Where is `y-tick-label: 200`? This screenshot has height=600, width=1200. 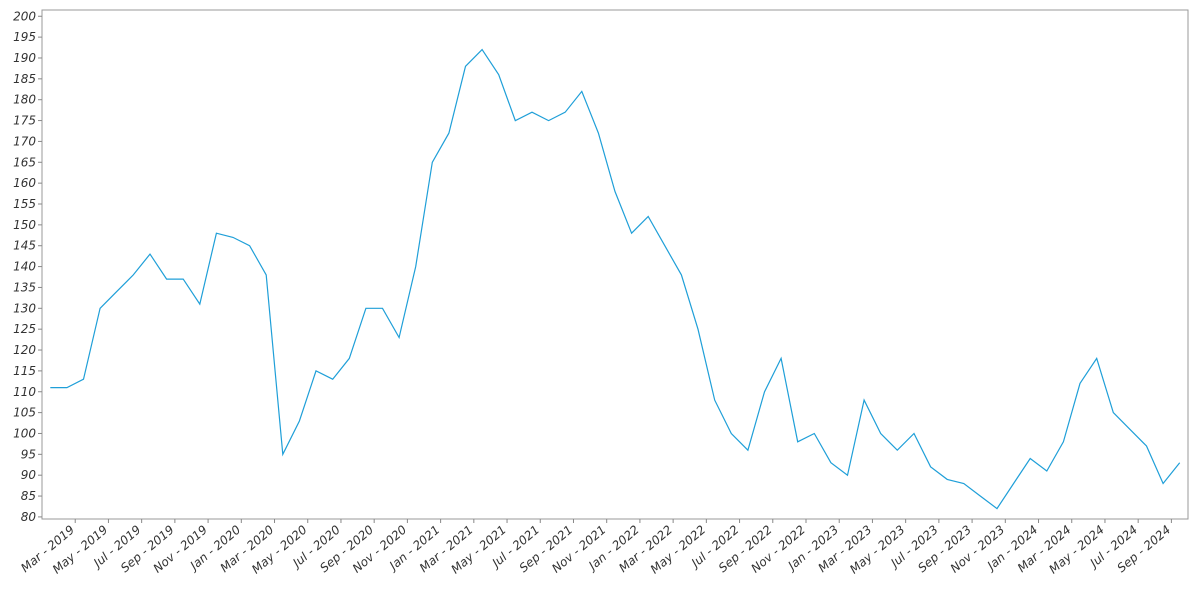
y-tick-label: 200 is located at coordinates (24, 16).